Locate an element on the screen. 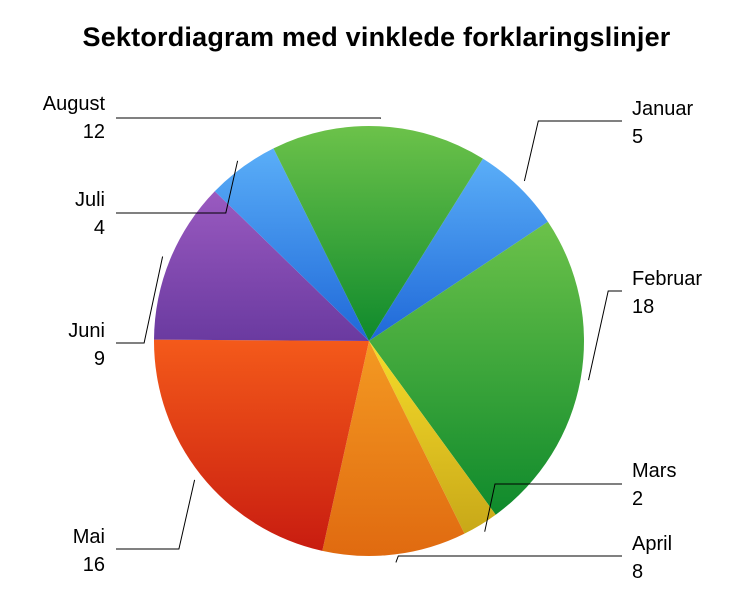 The image size is (753, 606). slice-value-august: 12 is located at coordinates (94, 132).